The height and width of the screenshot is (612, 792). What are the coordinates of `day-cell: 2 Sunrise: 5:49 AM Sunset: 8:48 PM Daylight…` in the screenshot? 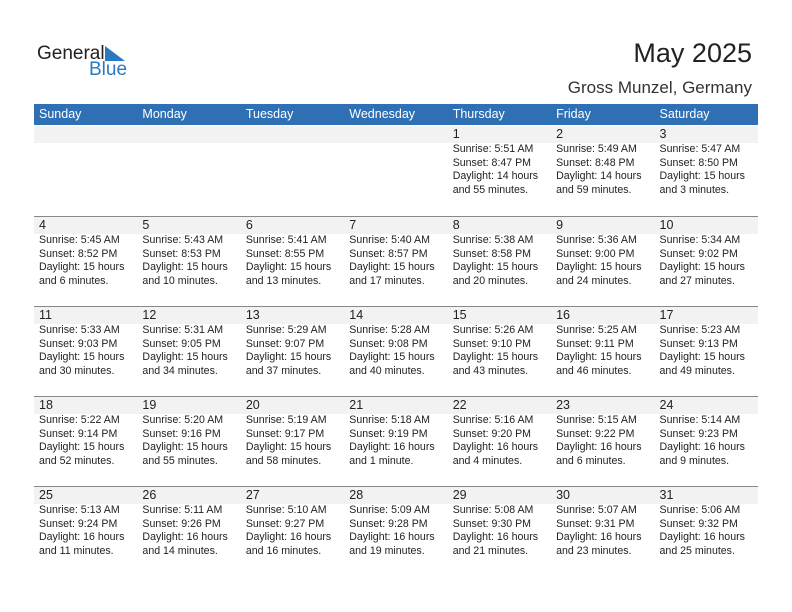 It's located at (602, 171).